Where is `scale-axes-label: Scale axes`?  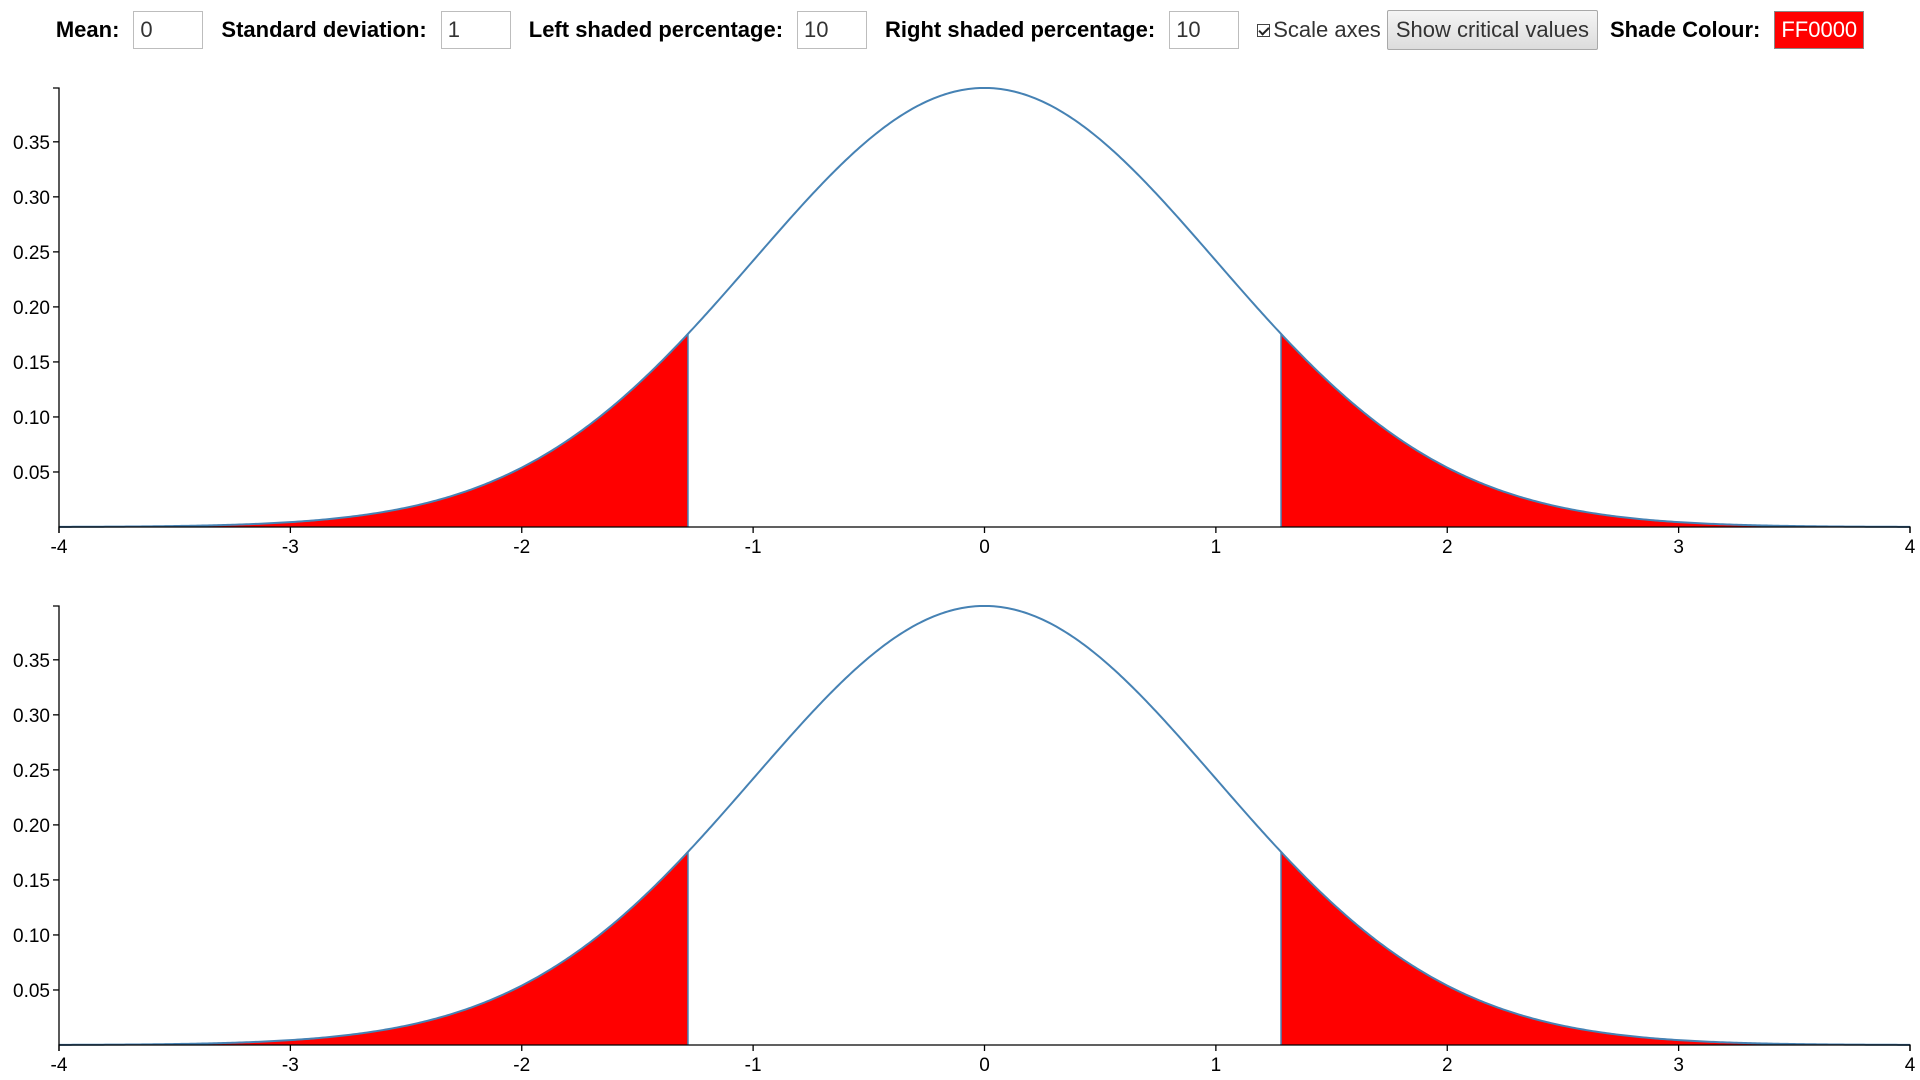
scale-axes-label: Scale axes is located at coordinates (1327, 29).